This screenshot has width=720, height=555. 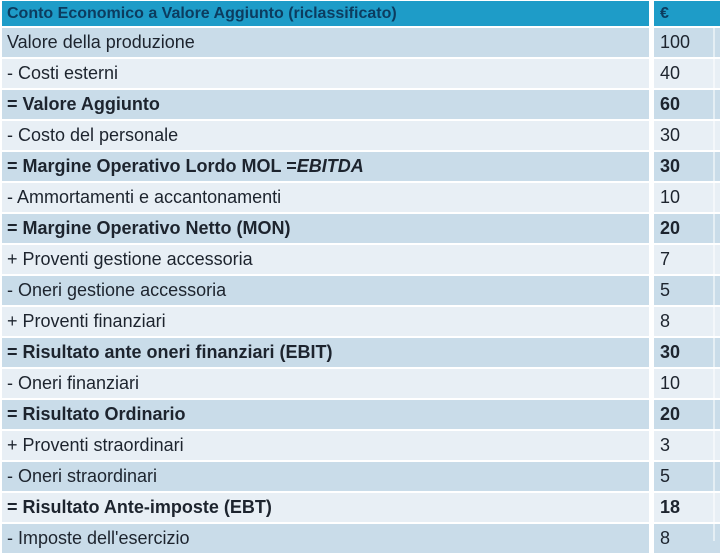 I want to click on row-label: = Risultato Ante-imposte (EBT), so click(x=325, y=507).